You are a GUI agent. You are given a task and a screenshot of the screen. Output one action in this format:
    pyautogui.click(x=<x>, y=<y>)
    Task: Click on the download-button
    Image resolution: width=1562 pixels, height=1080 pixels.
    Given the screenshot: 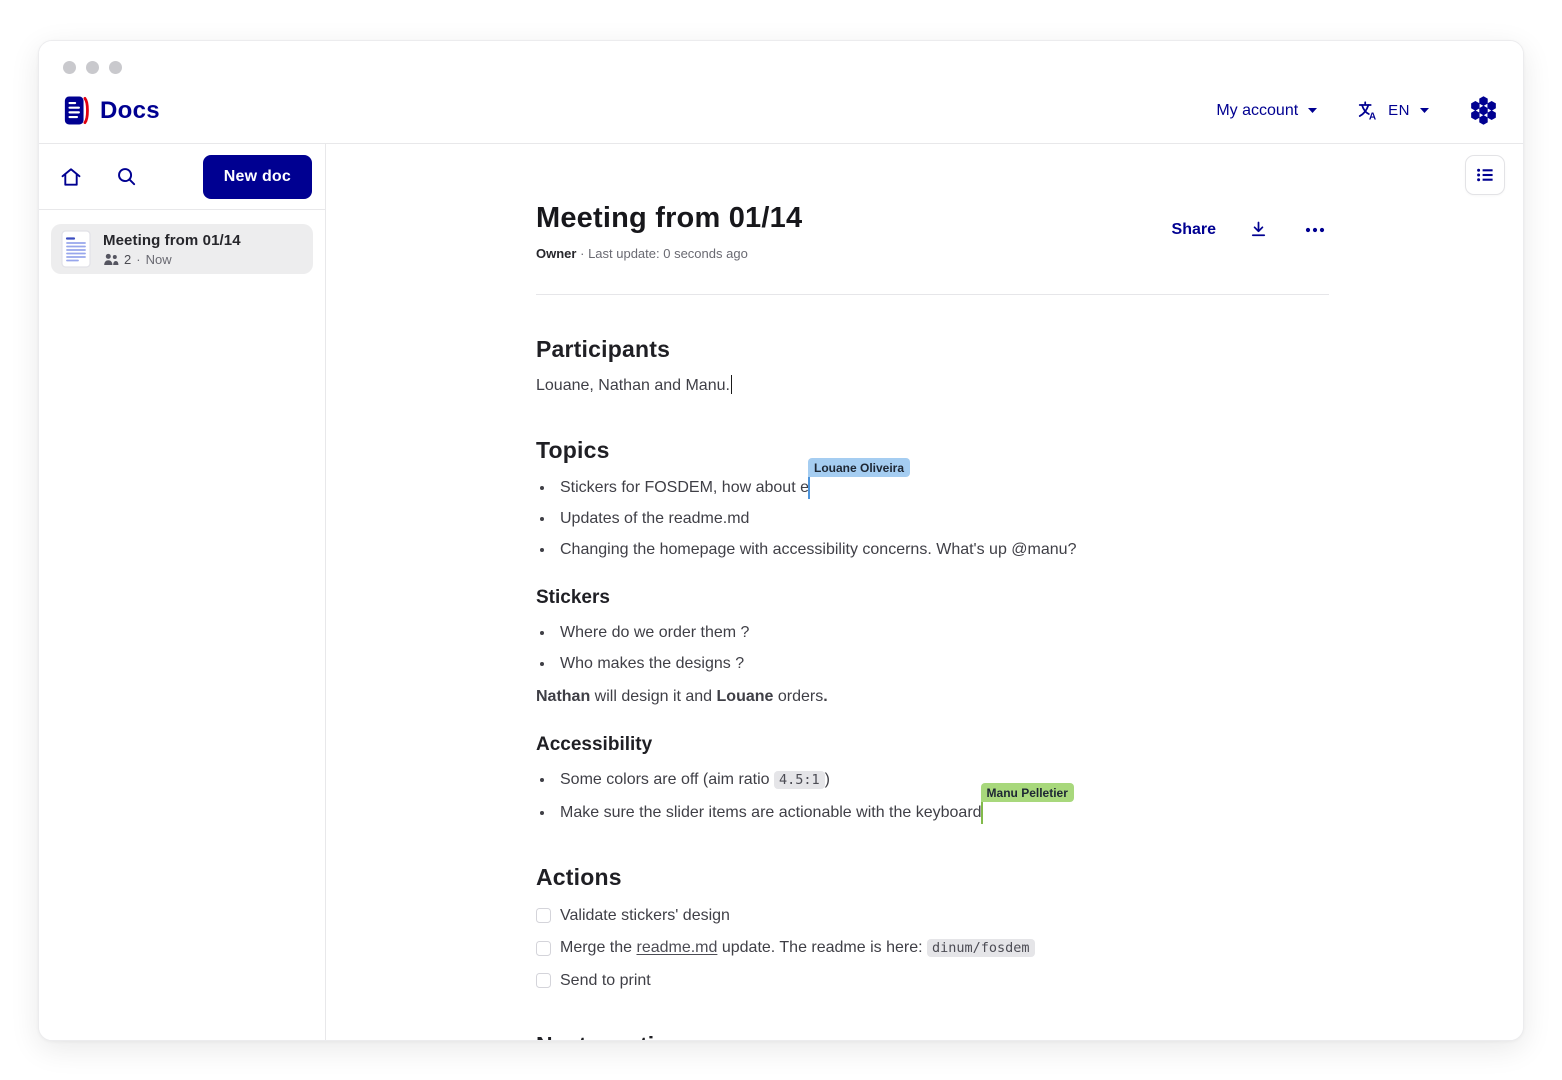 What is the action you would take?
    pyautogui.click(x=1258, y=229)
    